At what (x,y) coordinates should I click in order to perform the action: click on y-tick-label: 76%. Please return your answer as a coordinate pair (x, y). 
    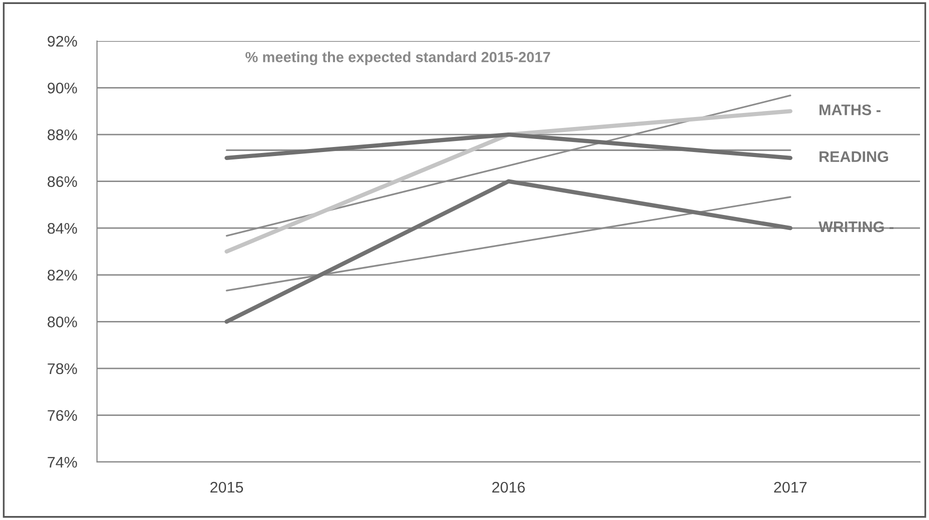
    Looking at the image, I should click on (63, 415).